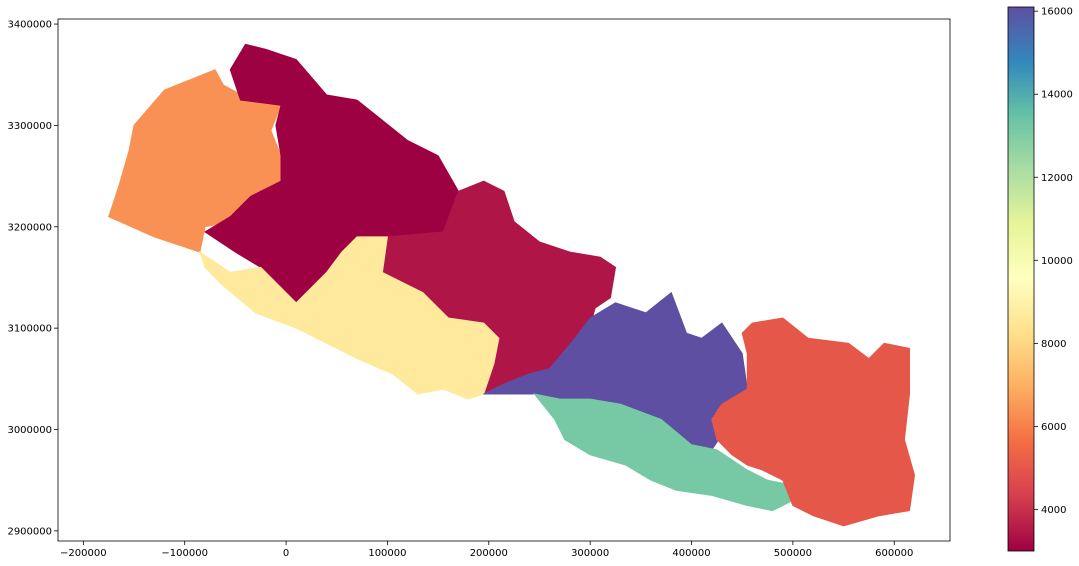  I want to click on x-tick-label: 100000, so click(387, 553).